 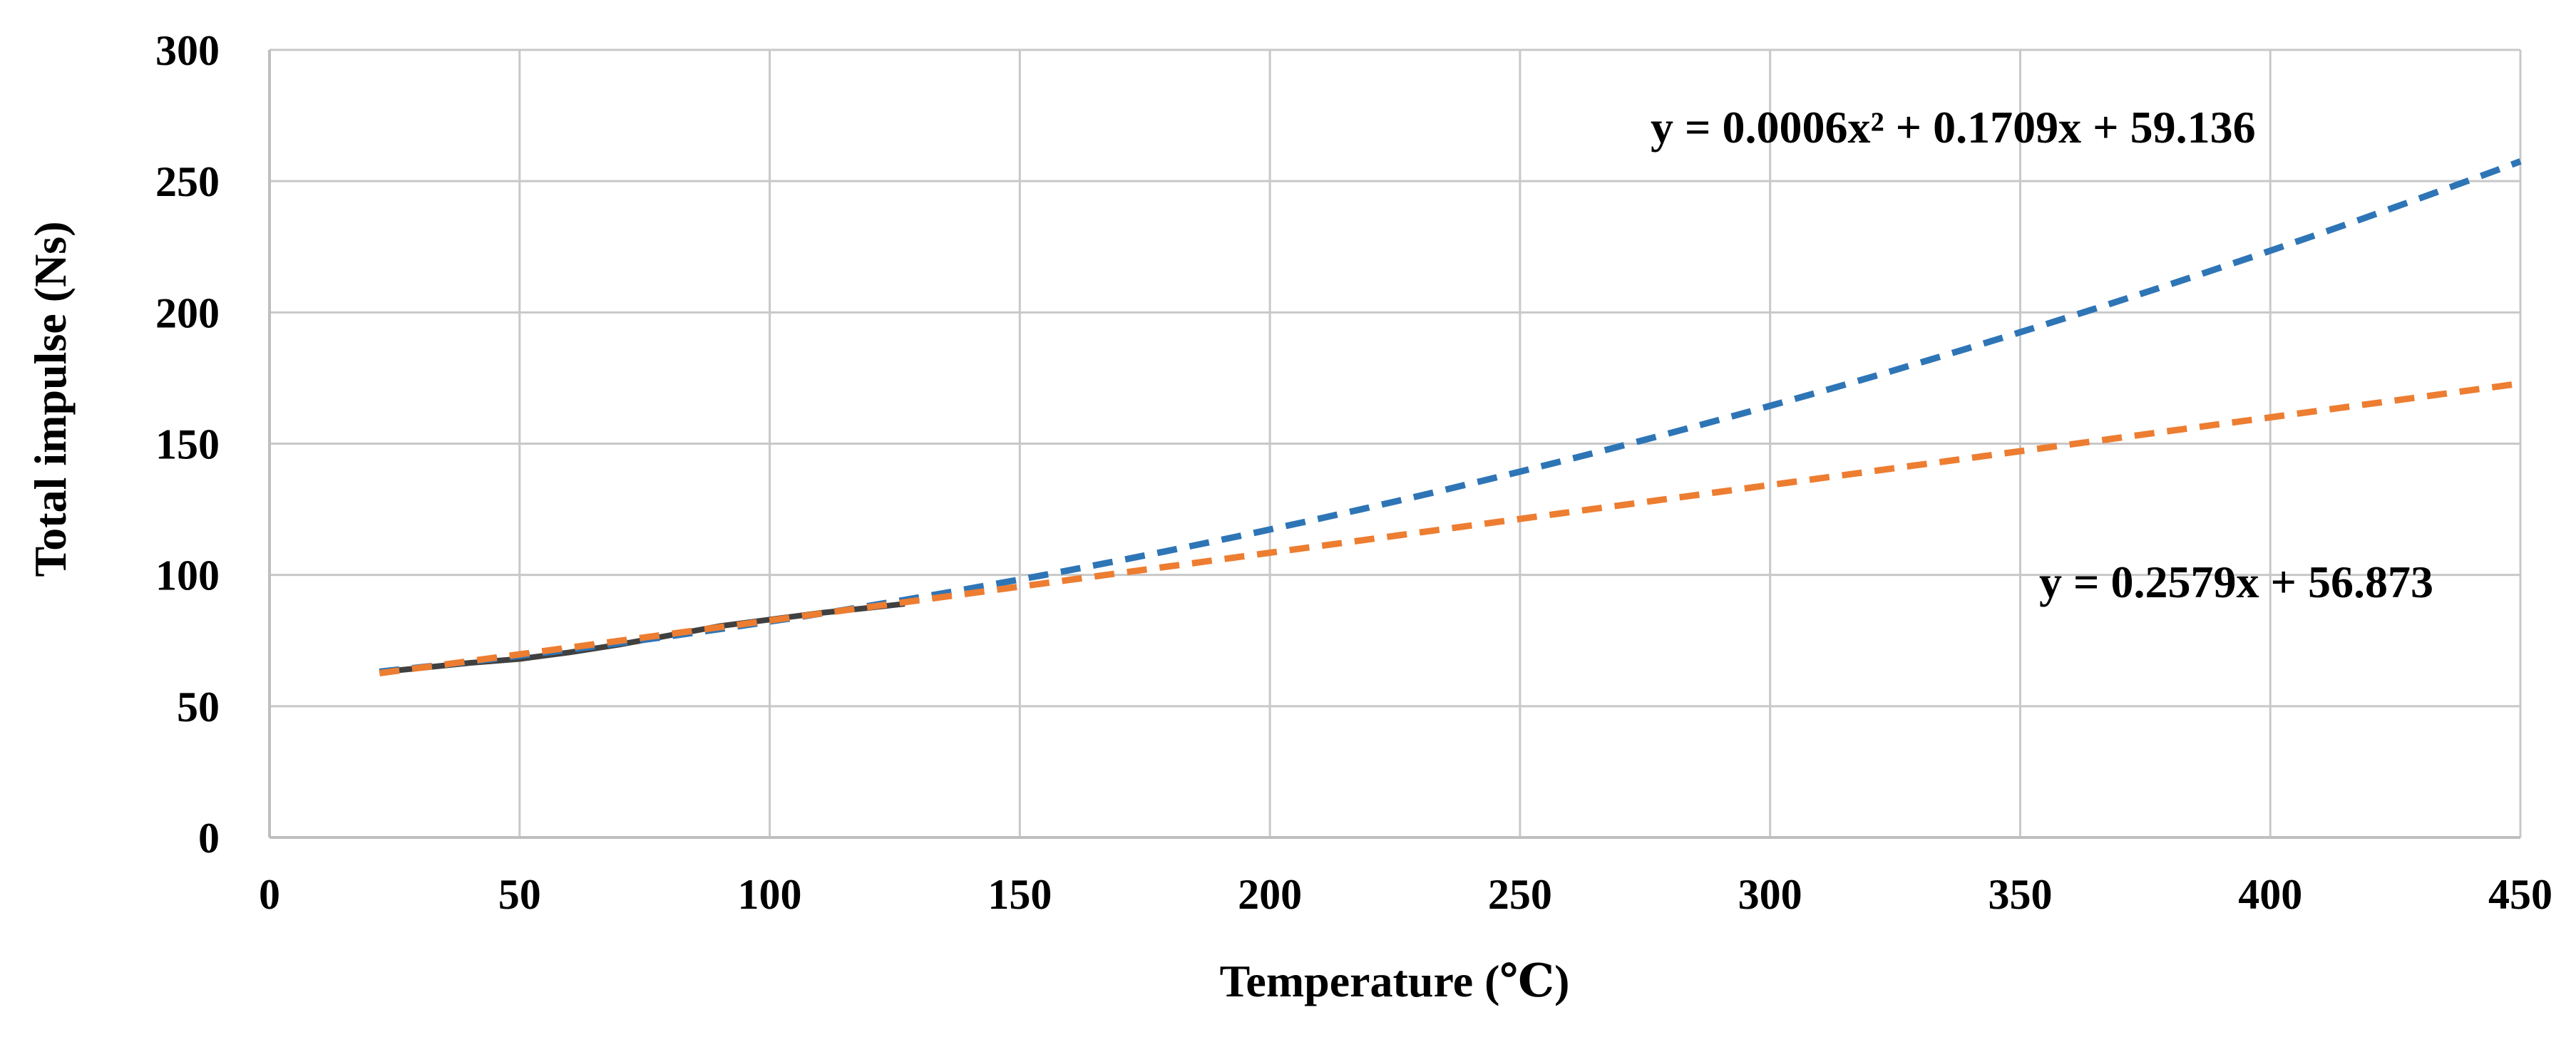 I want to click on x-tick-label: 450, so click(x=2520, y=894).